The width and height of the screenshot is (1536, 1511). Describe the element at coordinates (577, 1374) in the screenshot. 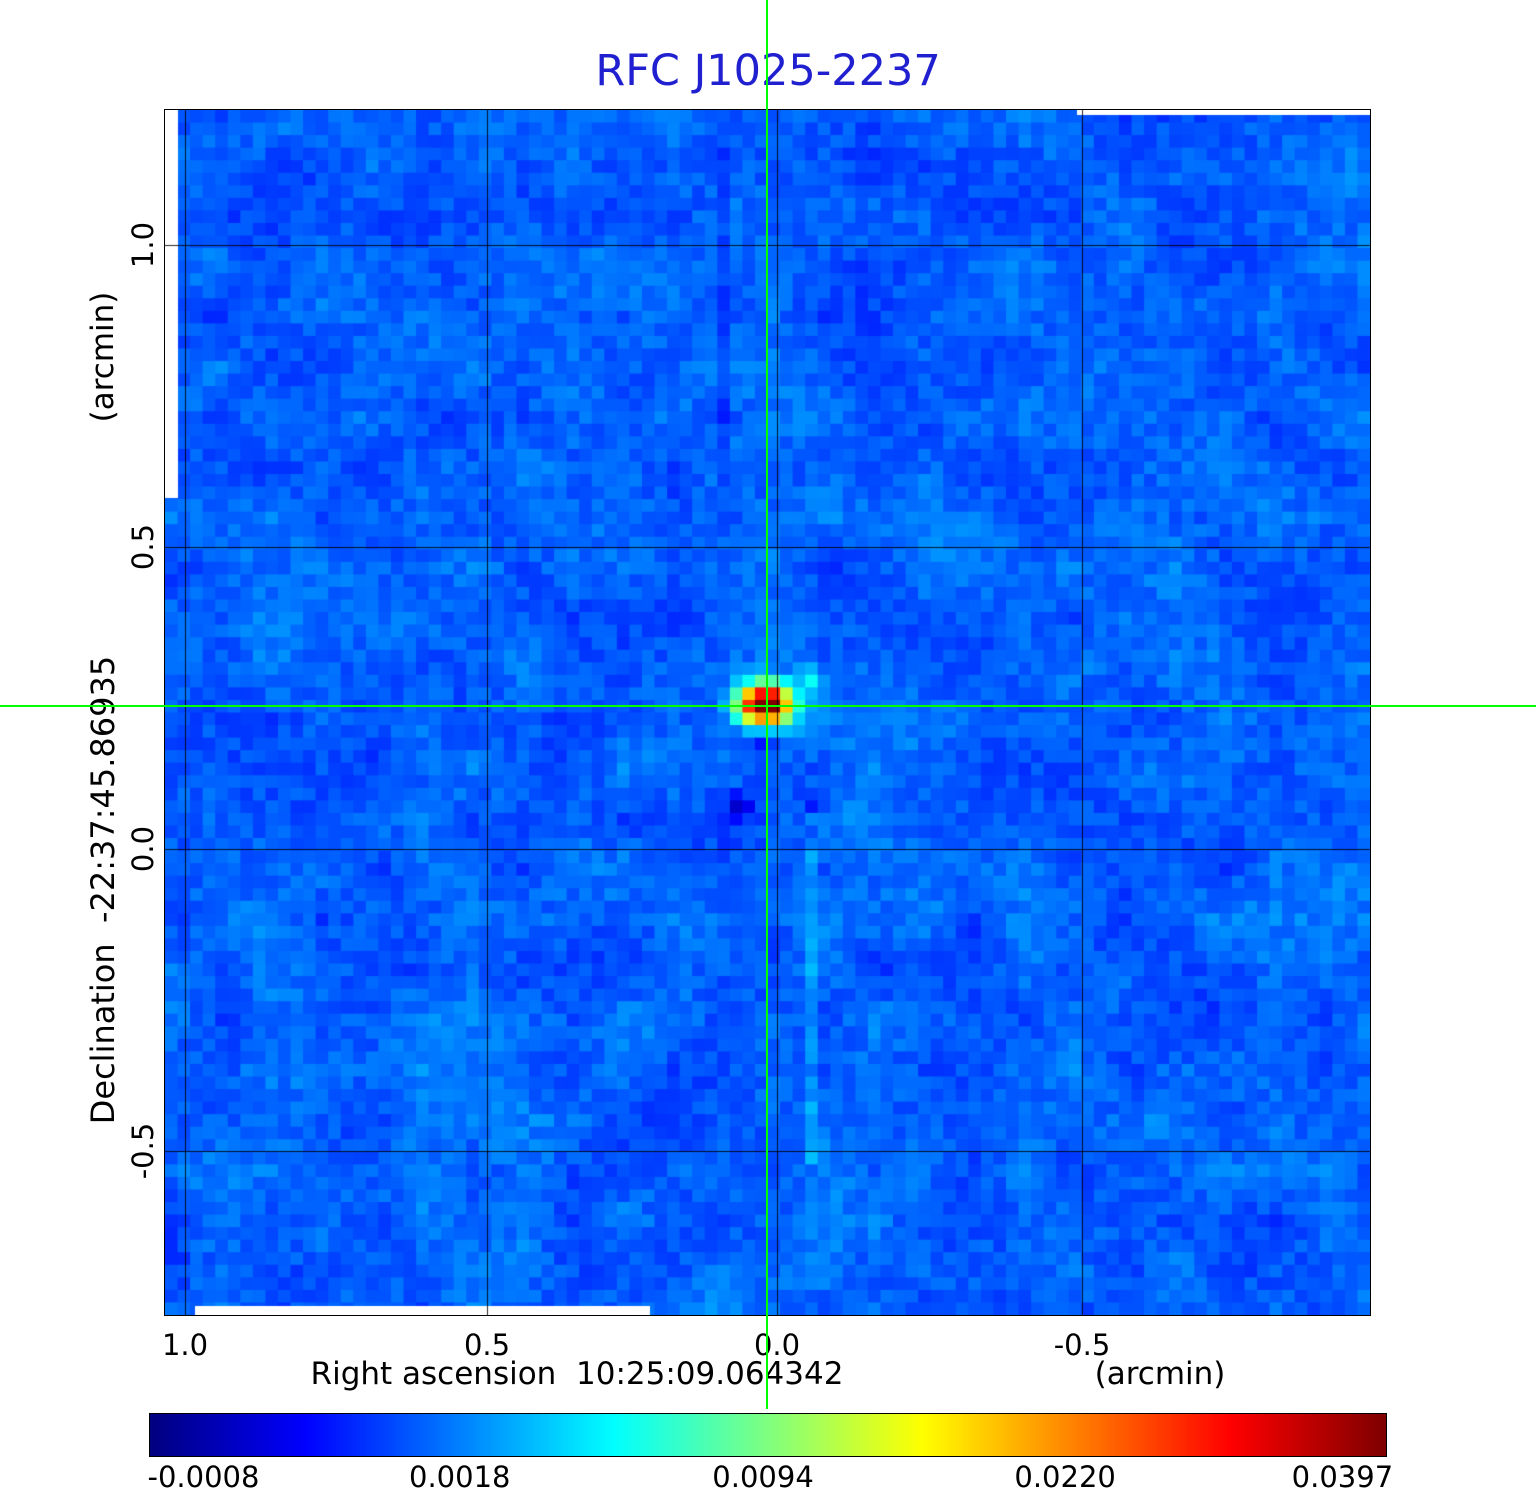

I see `x-axis-label: Right ascension 10:25:09.064342` at that location.